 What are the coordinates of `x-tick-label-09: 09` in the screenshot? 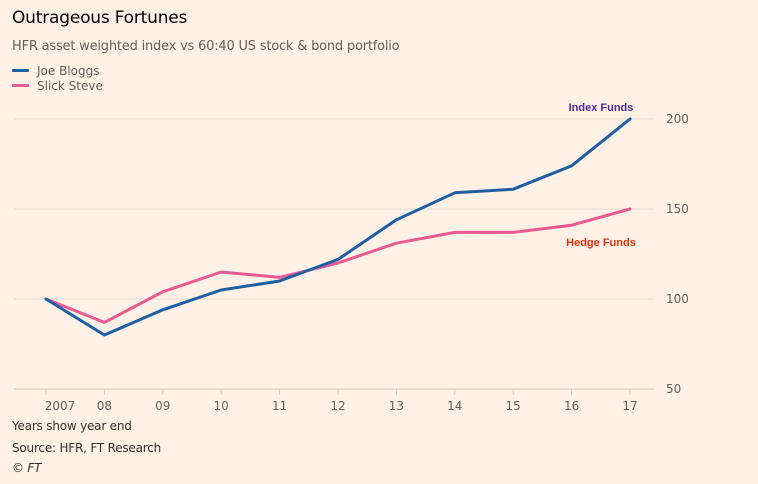 It's located at (162, 406).